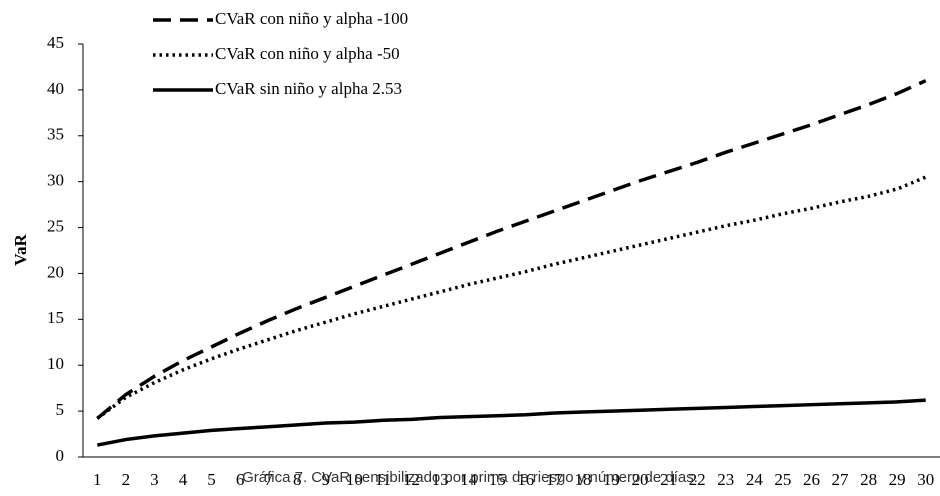 The width and height of the screenshot is (940, 496). Describe the element at coordinates (126, 479) in the screenshot. I see `x-tick-label: 2` at that location.